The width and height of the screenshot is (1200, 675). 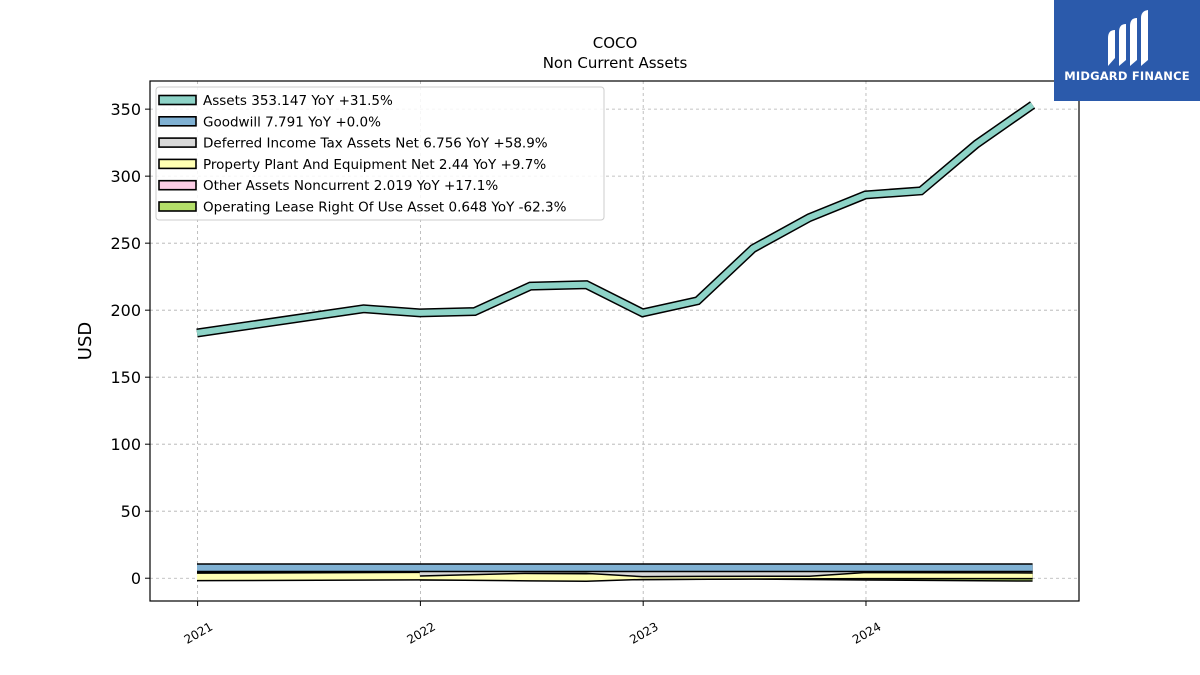 I want to click on legend-item: Other Assets Noncurrent 2.019 YoY +17.1%, so click(x=328, y=186).